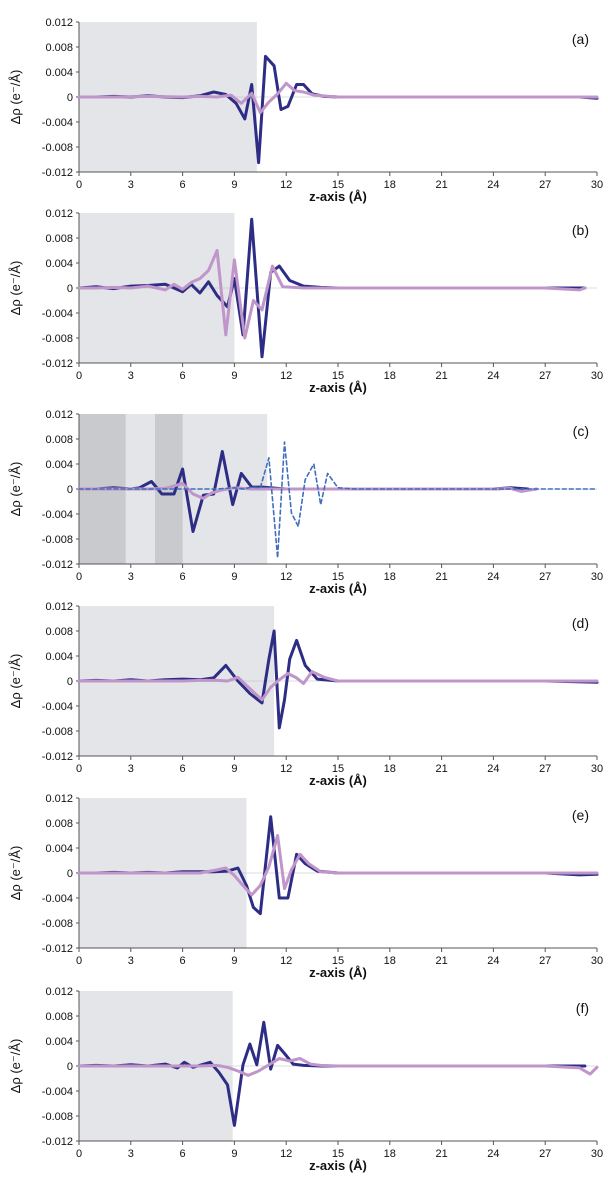 Image resolution: width=608 pixels, height=1192 pixels. What do you see at coordinates (582, 1008) in the screenshot?
I see `panel-label: (f)` at bounding box center [582, 1008].